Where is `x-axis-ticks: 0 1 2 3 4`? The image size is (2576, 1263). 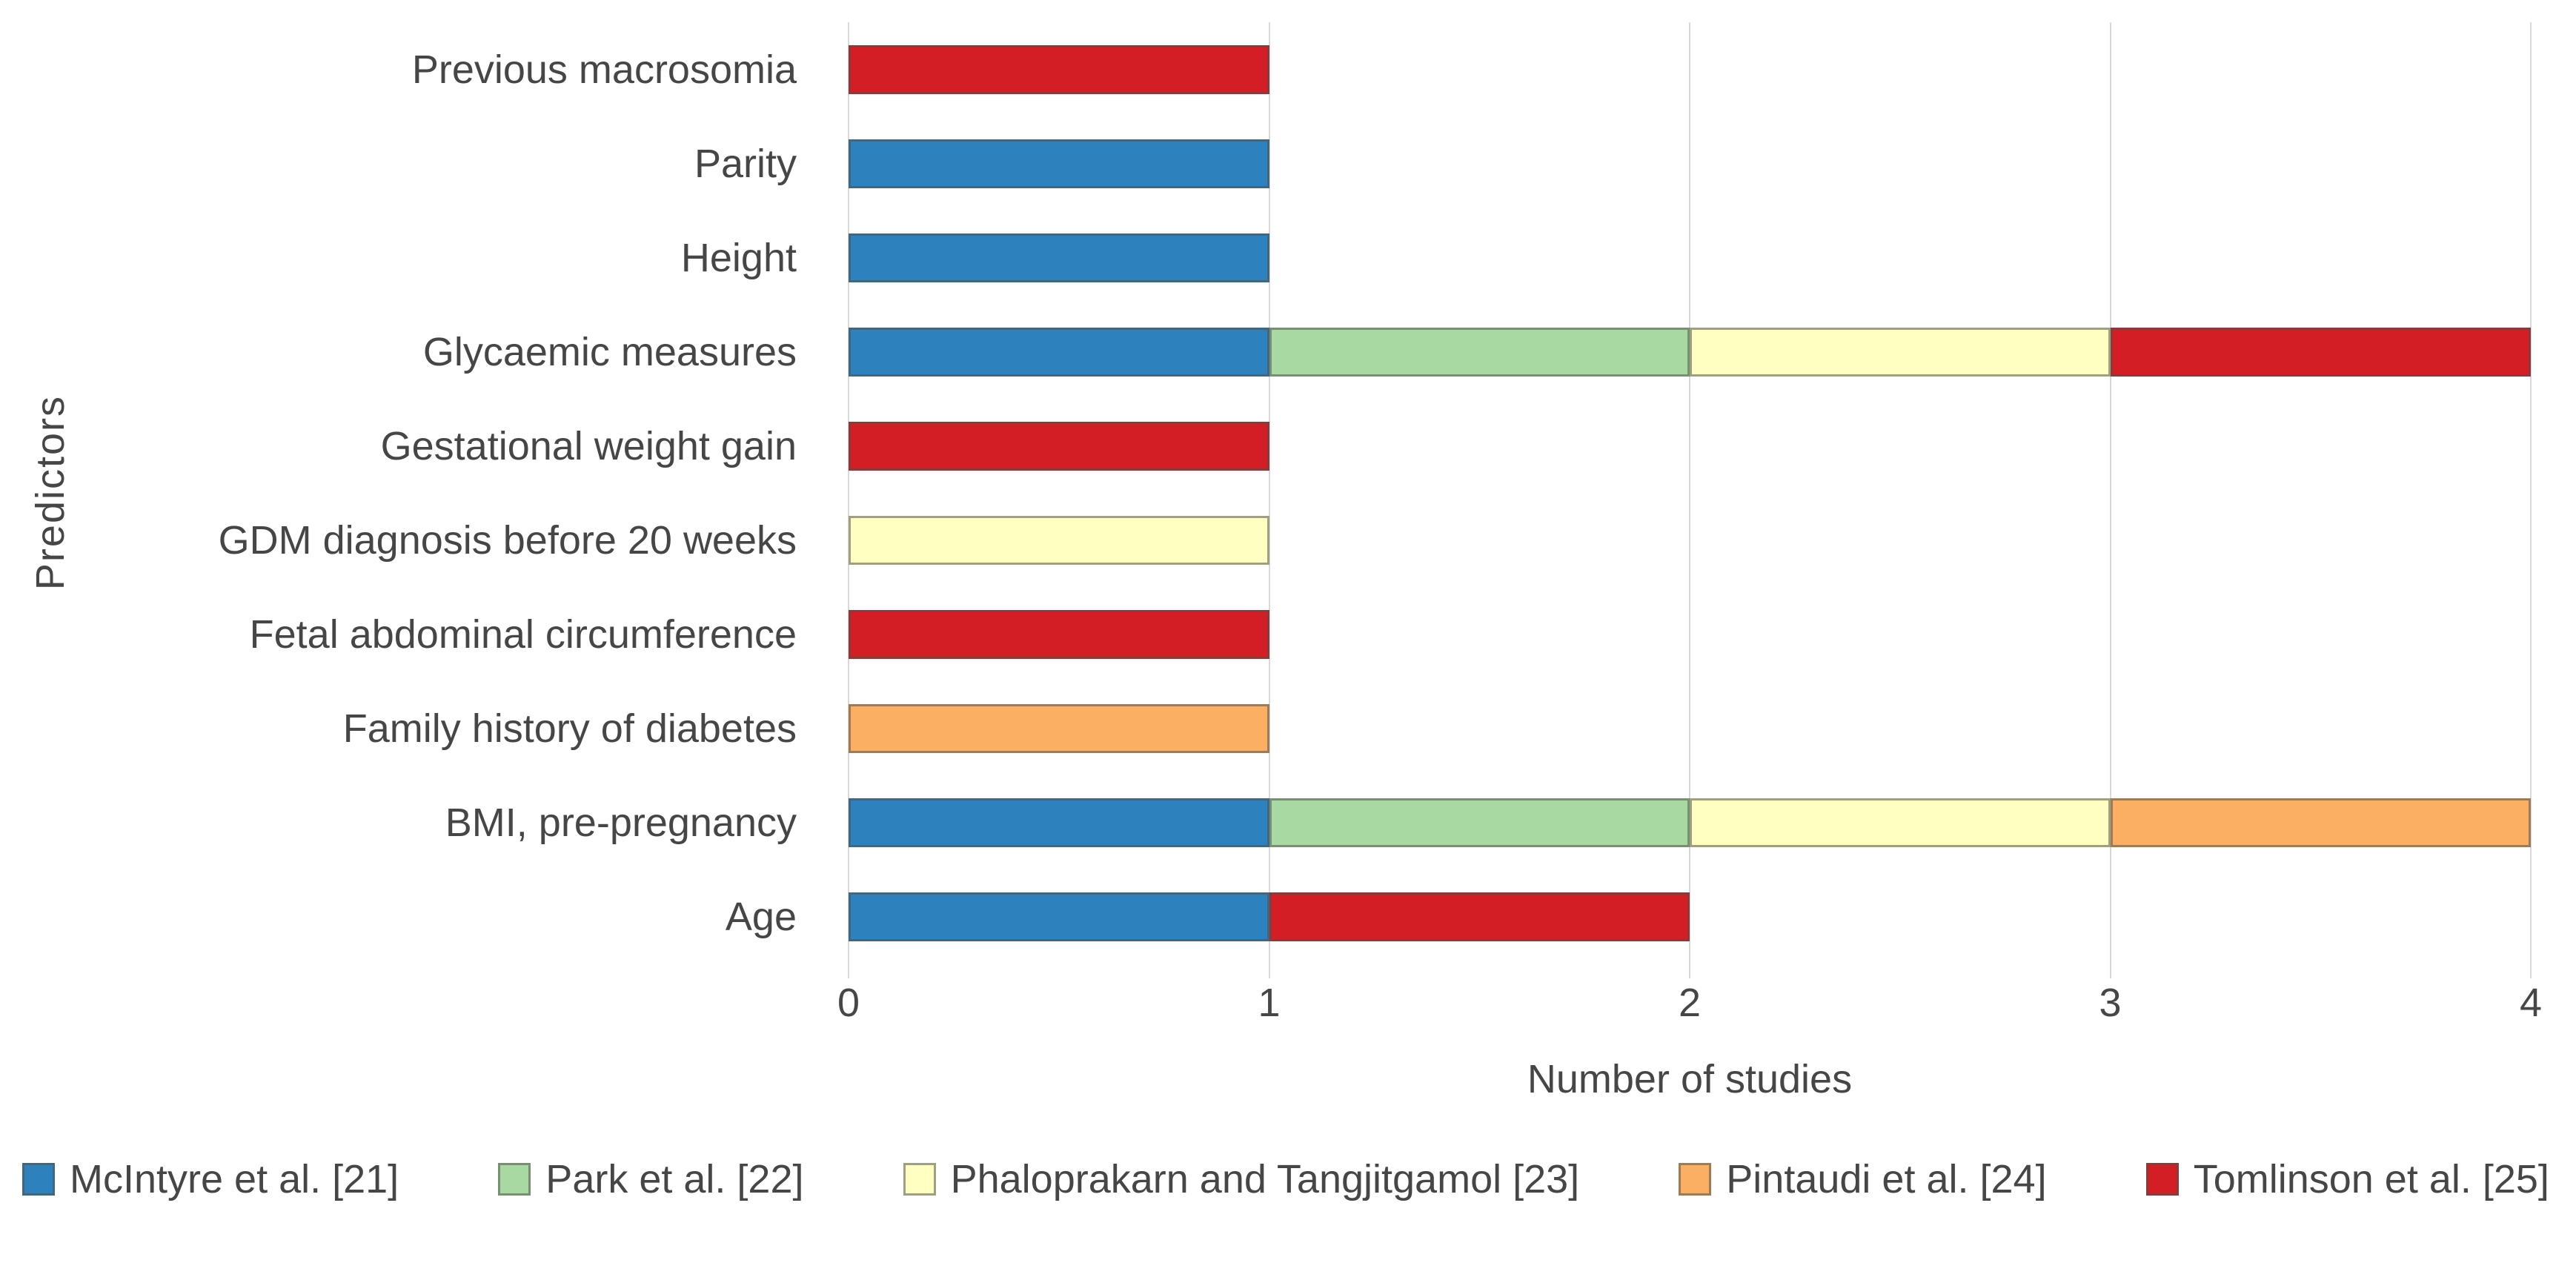 x-axis-ticks: 0 1 2 3 4 is located at coordinates (1689, 1006).